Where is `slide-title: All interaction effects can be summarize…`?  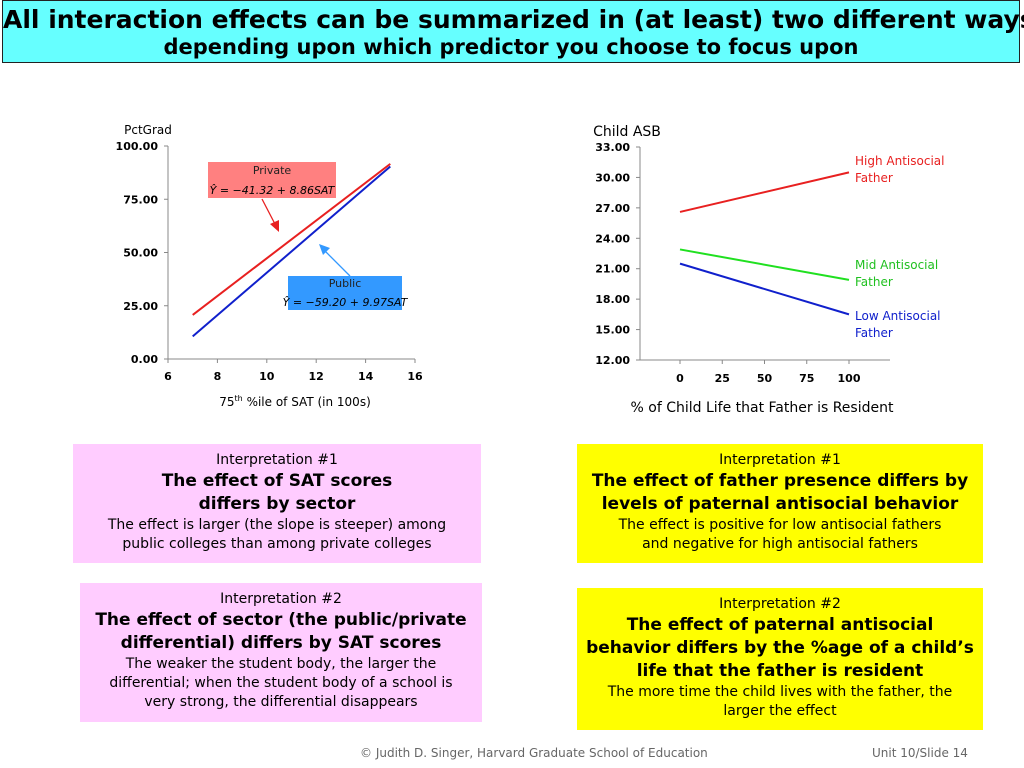 slide-title: All interaction effects can be summarize… is located at coordinates (513, 19).